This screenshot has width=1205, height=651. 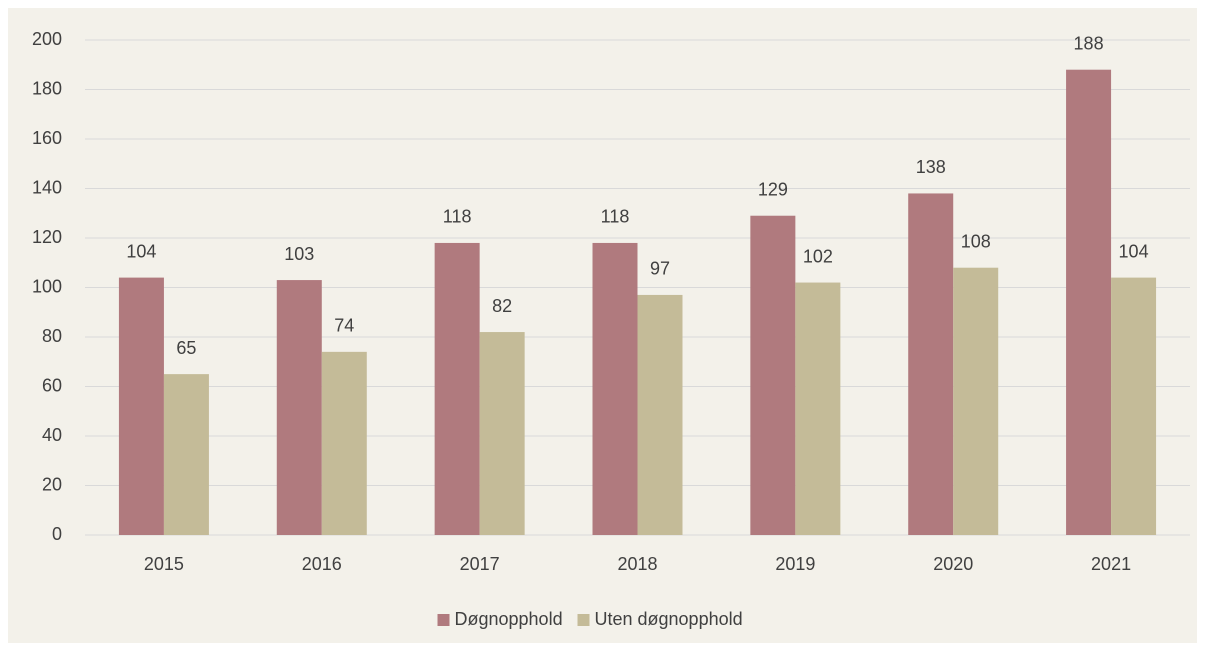 I want to click on y-tick-label: 60, so click(x=52, y=385).